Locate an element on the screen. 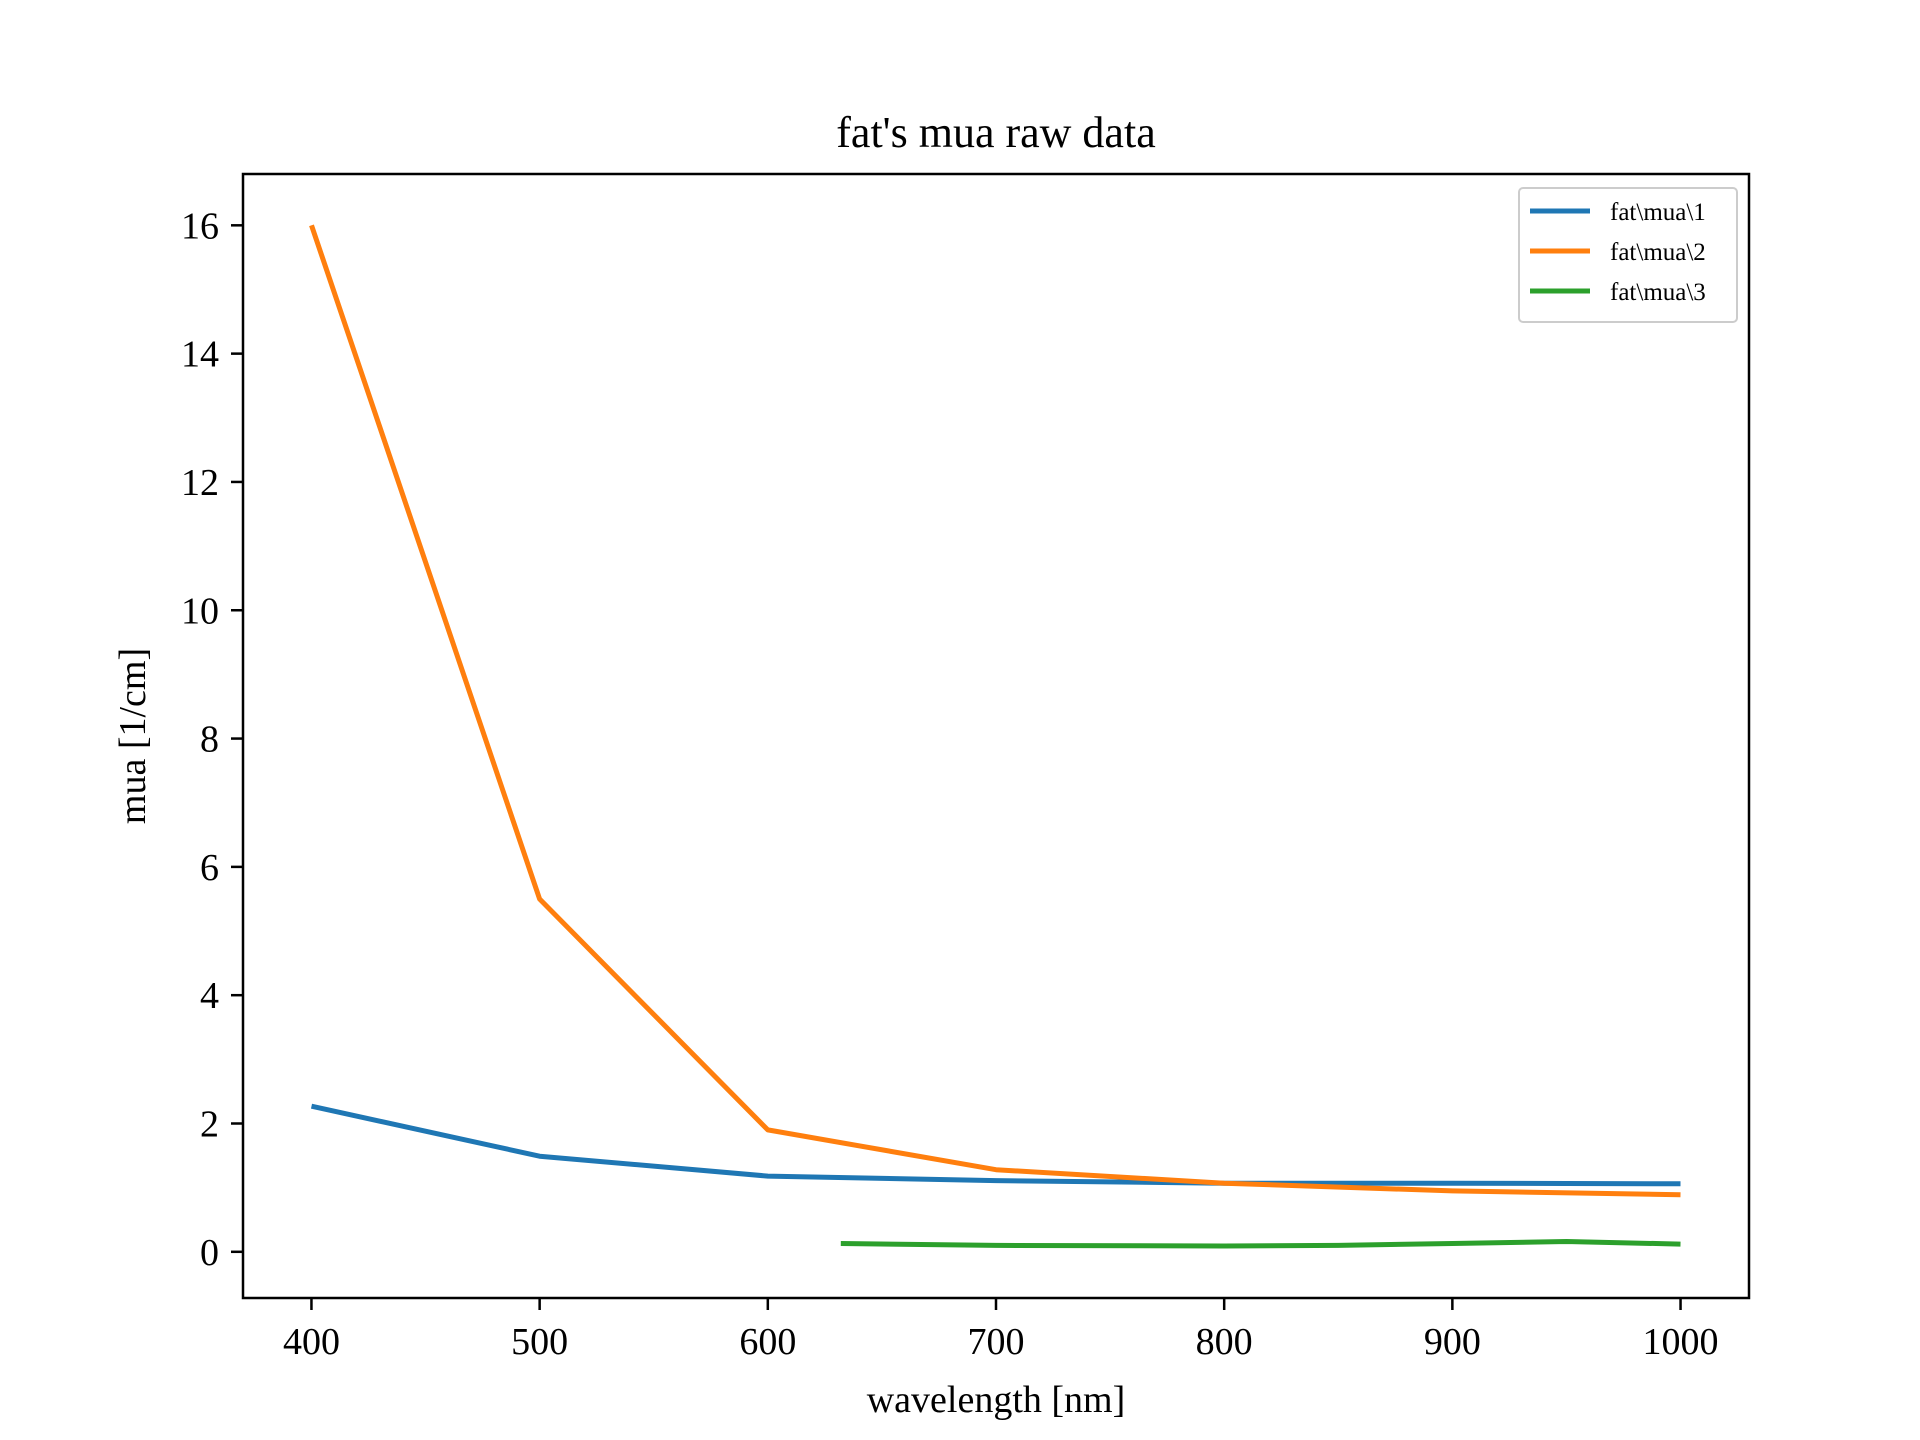  y-tick-label: 2 is located at coordinates (209, 1124).